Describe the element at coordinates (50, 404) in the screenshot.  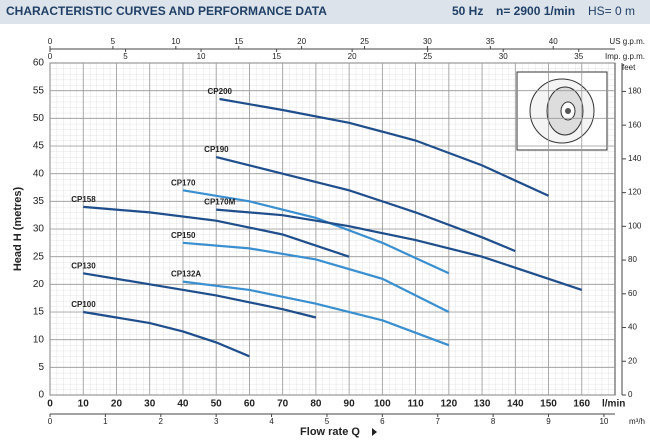
I see `x-tick-label: 0` at that location.